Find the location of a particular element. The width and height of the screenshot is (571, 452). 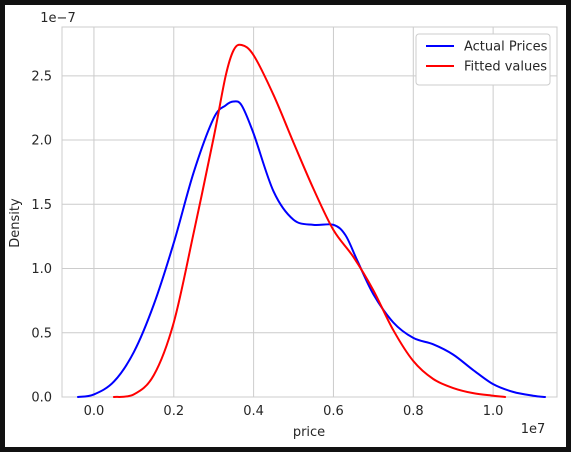

legend: Actual Prices Fitted values is located at coordinates (483, 59).